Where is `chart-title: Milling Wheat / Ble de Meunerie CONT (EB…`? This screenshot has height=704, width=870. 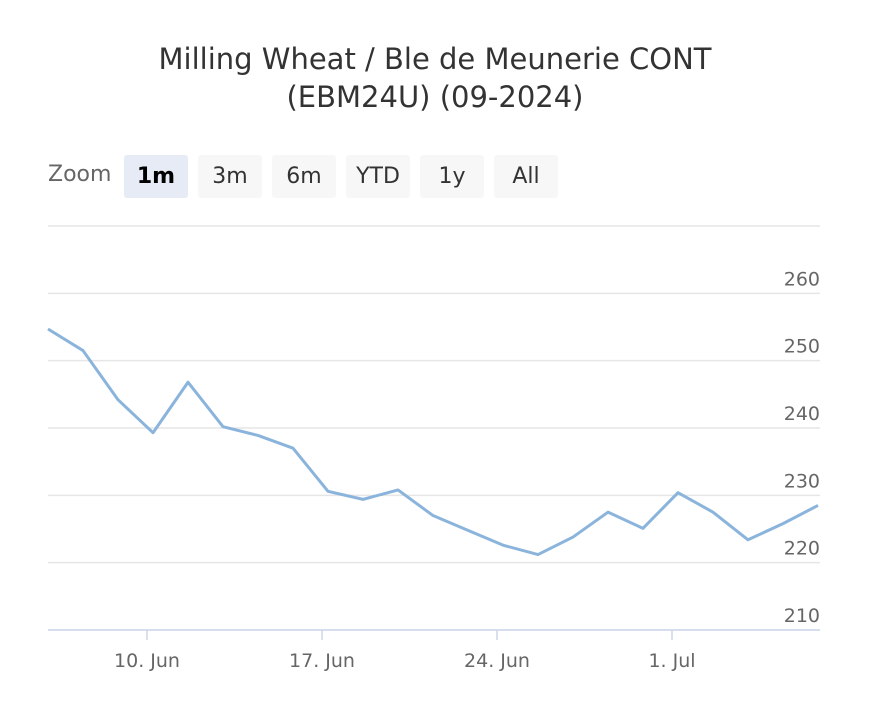 chart-title: Milling Wheat / Ble de Meunerie CONT (EB… is located at coordinates (435, 78).